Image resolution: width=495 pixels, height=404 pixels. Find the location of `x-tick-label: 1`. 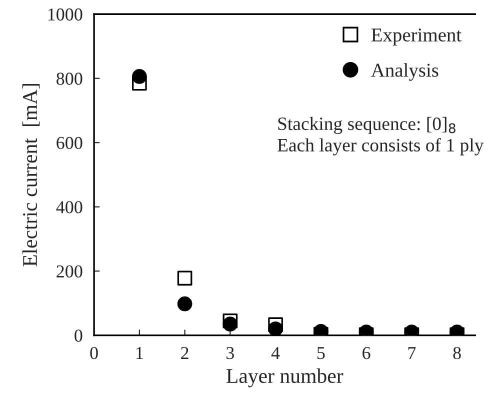

x-tick-label: 1 is located at coordinates (139, 353).